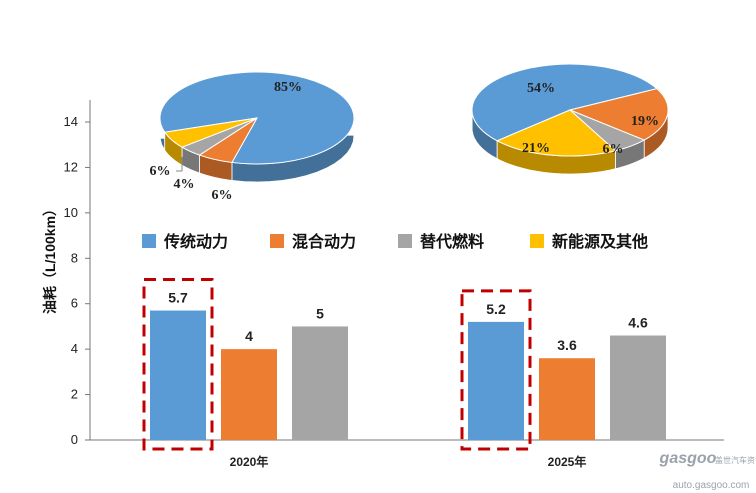 This screenshot has height=493, width=756. Describe the element at coordinates (71, 212) in the screenshot. I see `y-tick-label: 10` at that location.